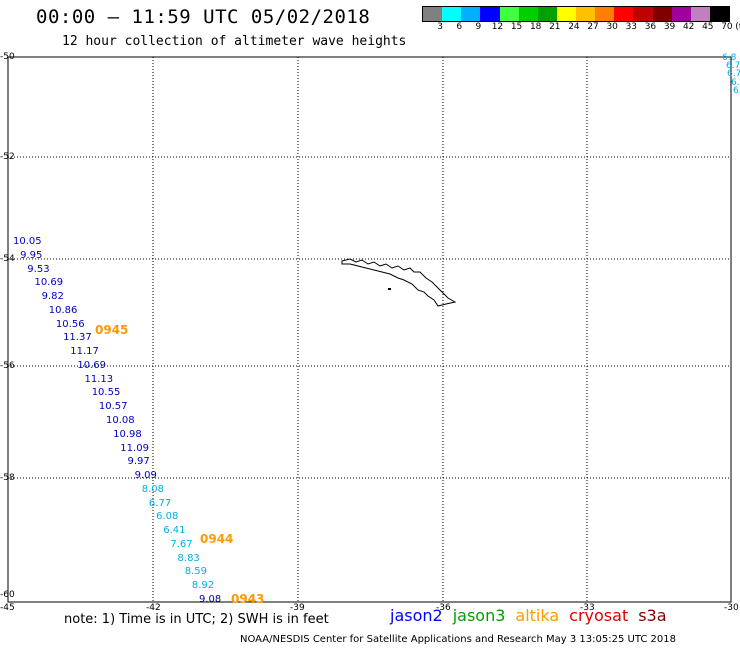  I want to click on wave-height-value: 9.53, so click(38, 269).